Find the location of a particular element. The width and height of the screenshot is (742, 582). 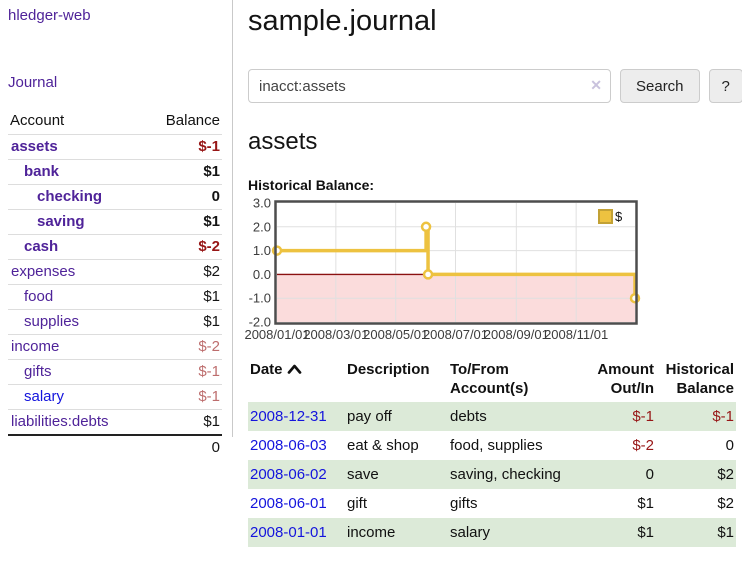

account-row: gifts $-1 is located at coordinates (115, 372).